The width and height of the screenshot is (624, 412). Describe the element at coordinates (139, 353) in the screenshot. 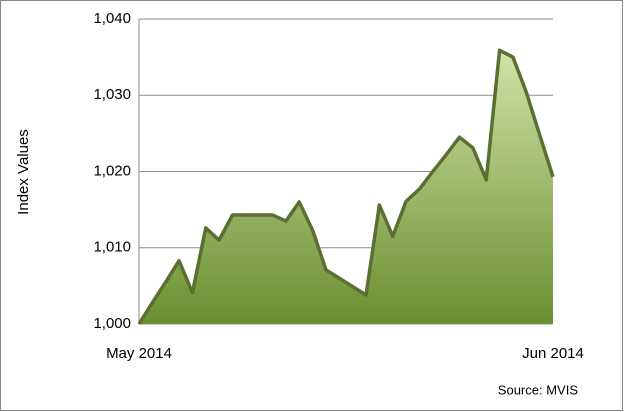

I see `x-tick-label: May 2014` at that location.